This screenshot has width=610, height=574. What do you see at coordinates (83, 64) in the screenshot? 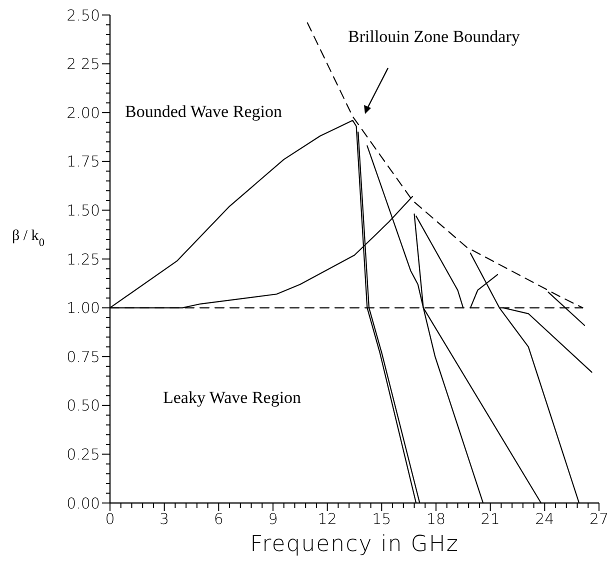
I see `y-tick-label: 2 25` at bounding box center [83, 64].